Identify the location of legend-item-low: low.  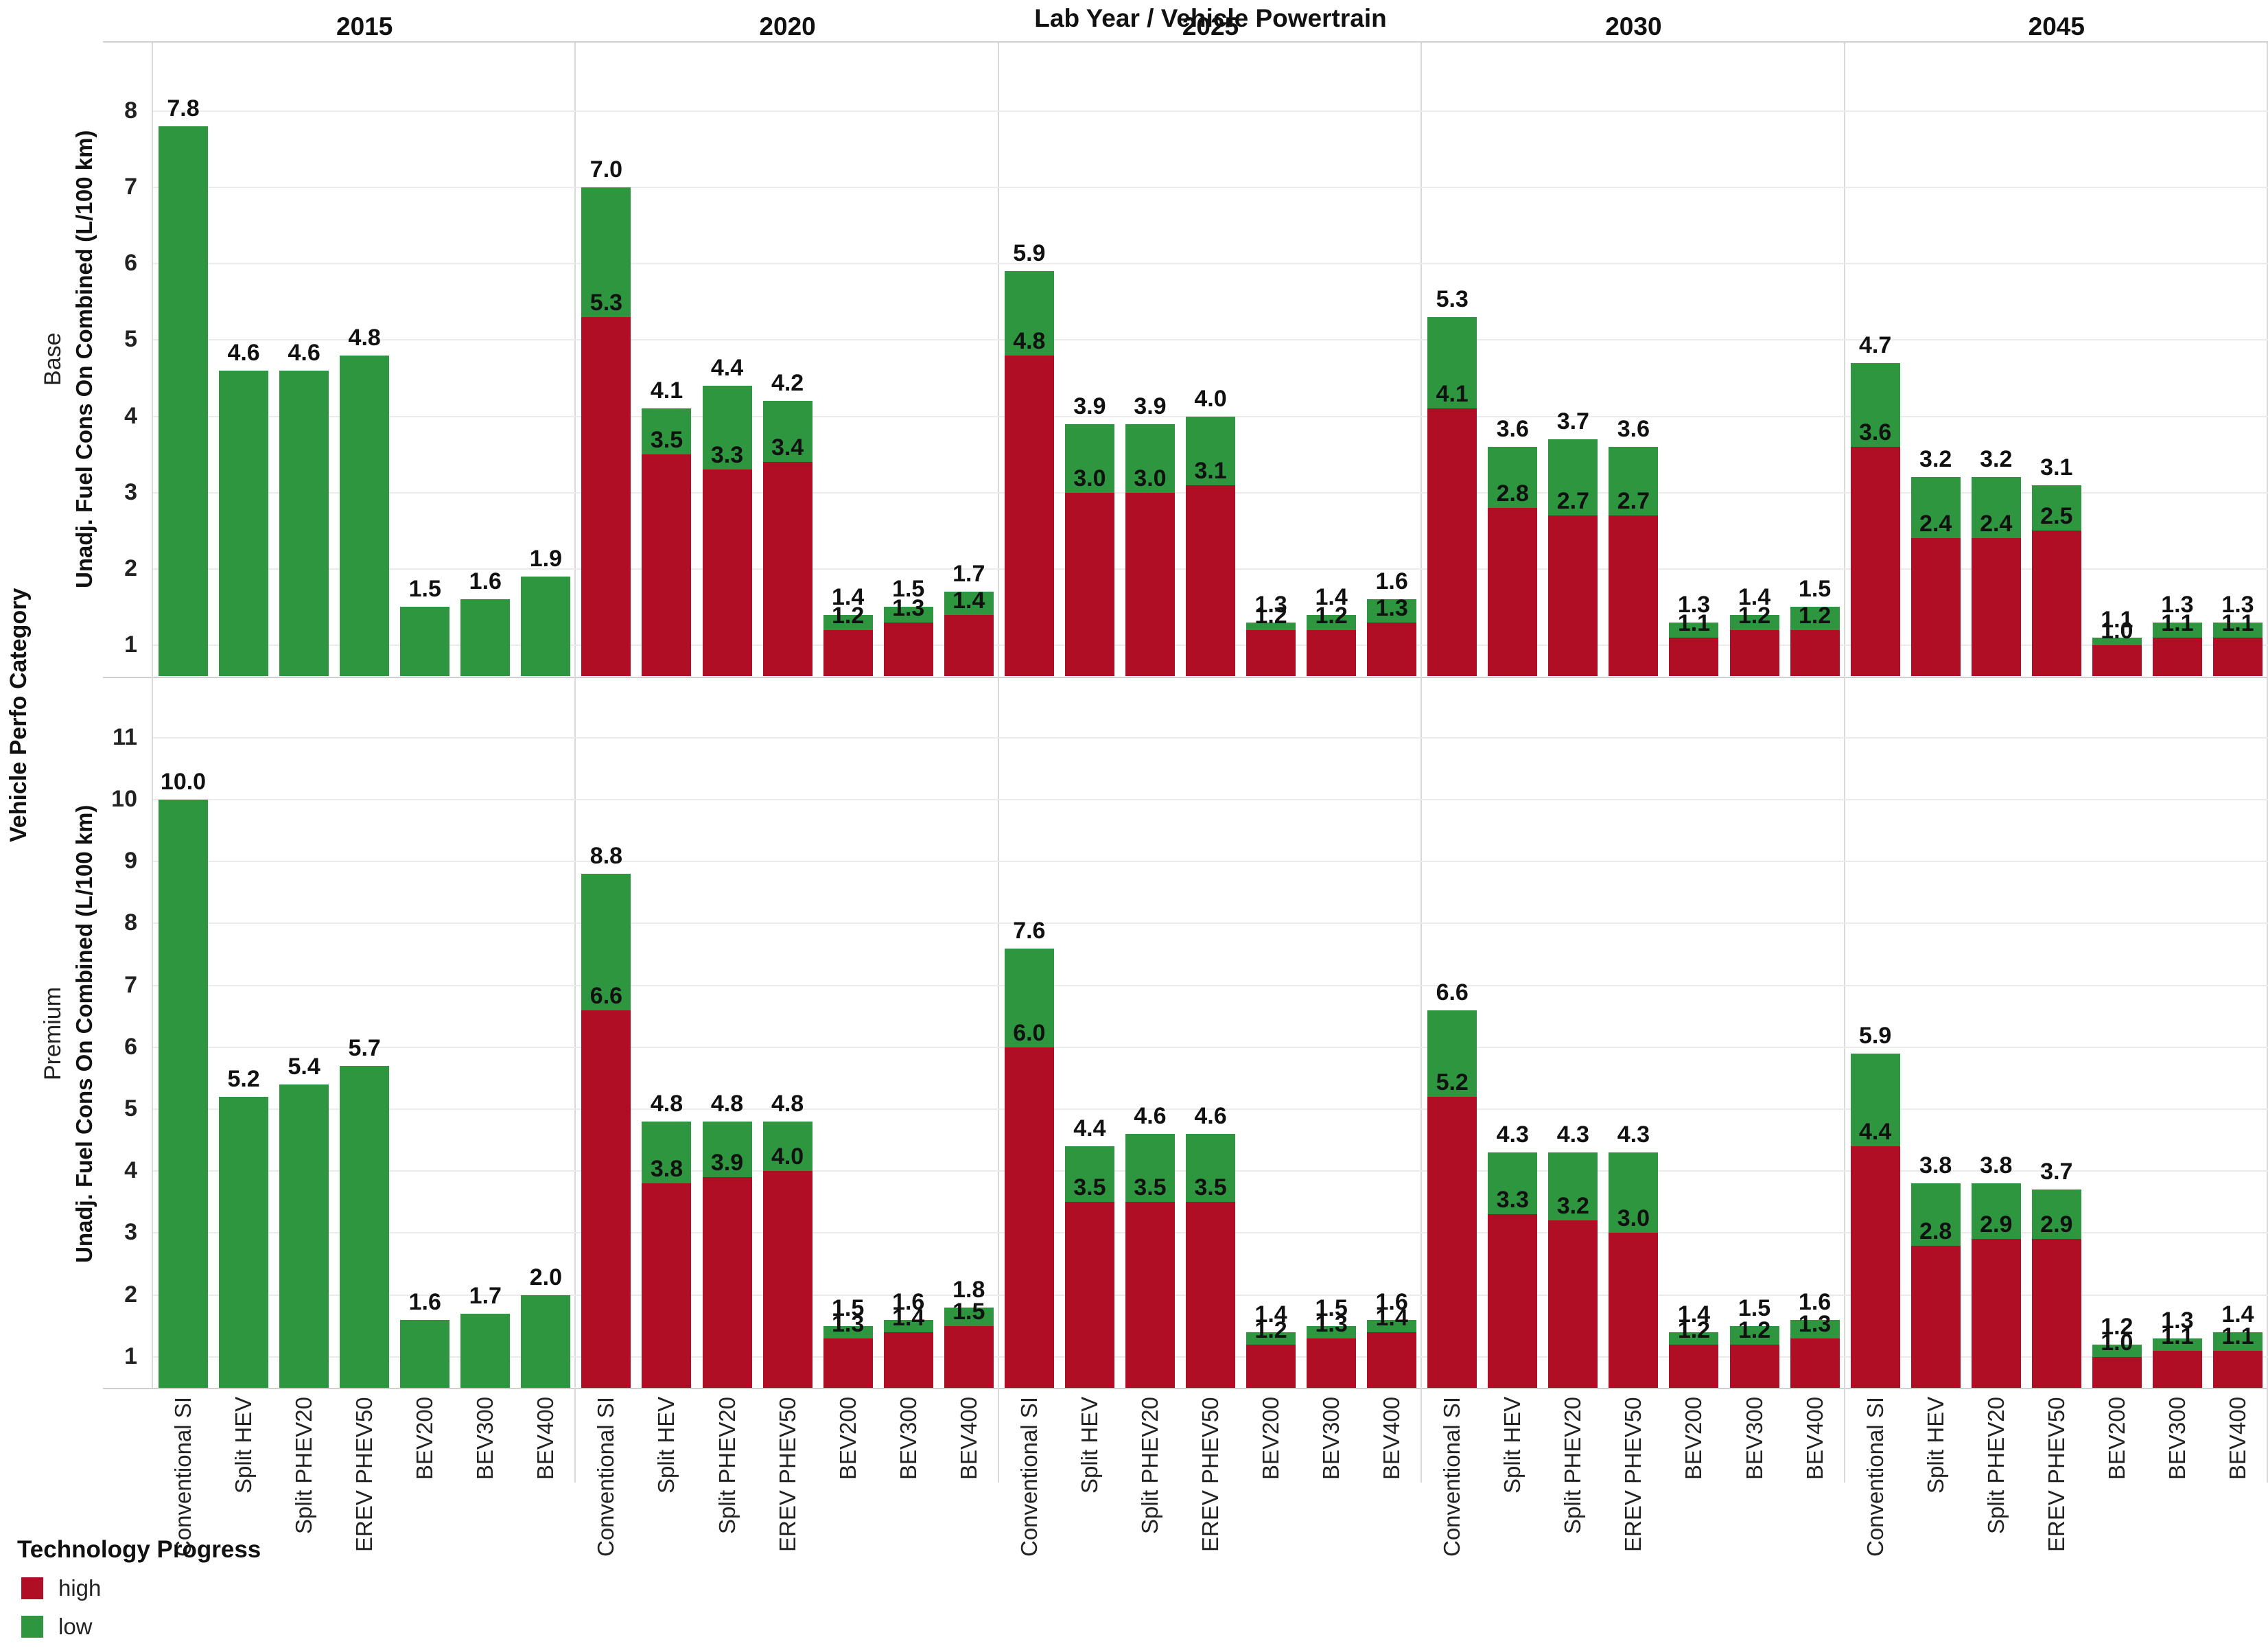
(139, 1627).